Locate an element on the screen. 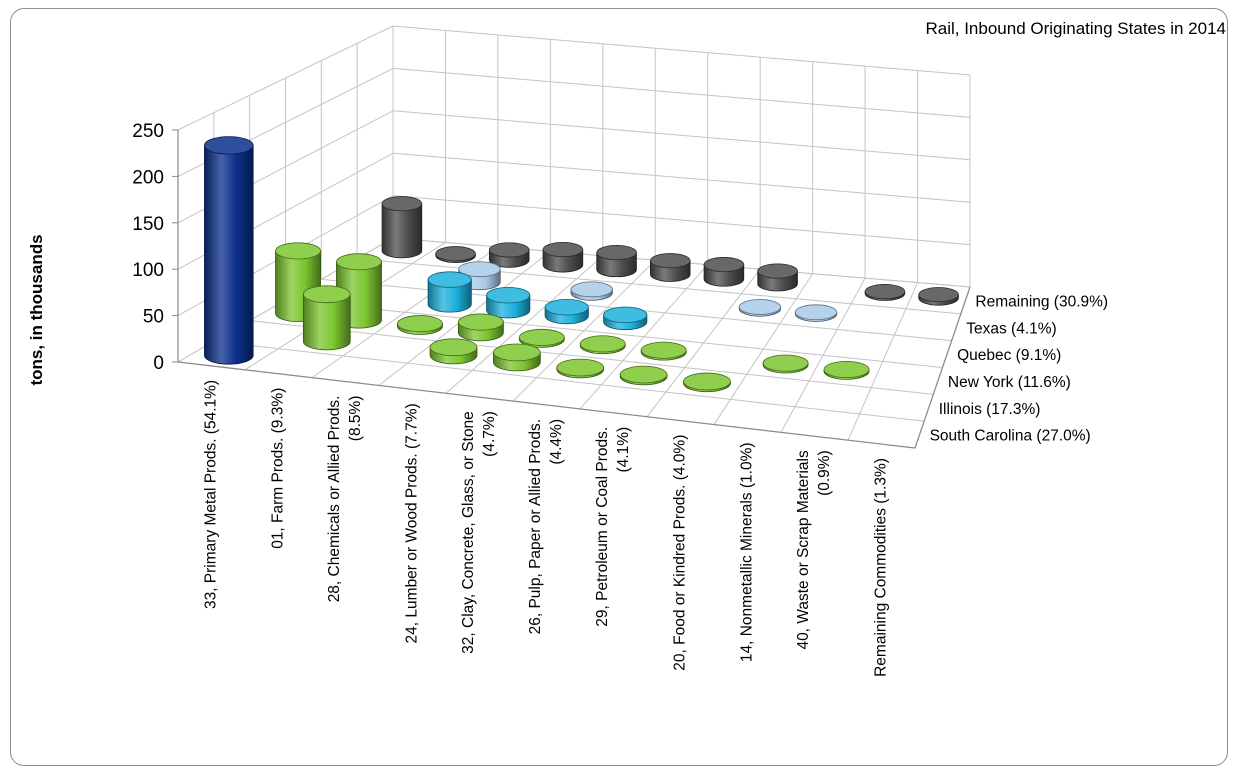  x-tick-label: 40, Waste or Scrap Materials is located at coordinates (803, 550).